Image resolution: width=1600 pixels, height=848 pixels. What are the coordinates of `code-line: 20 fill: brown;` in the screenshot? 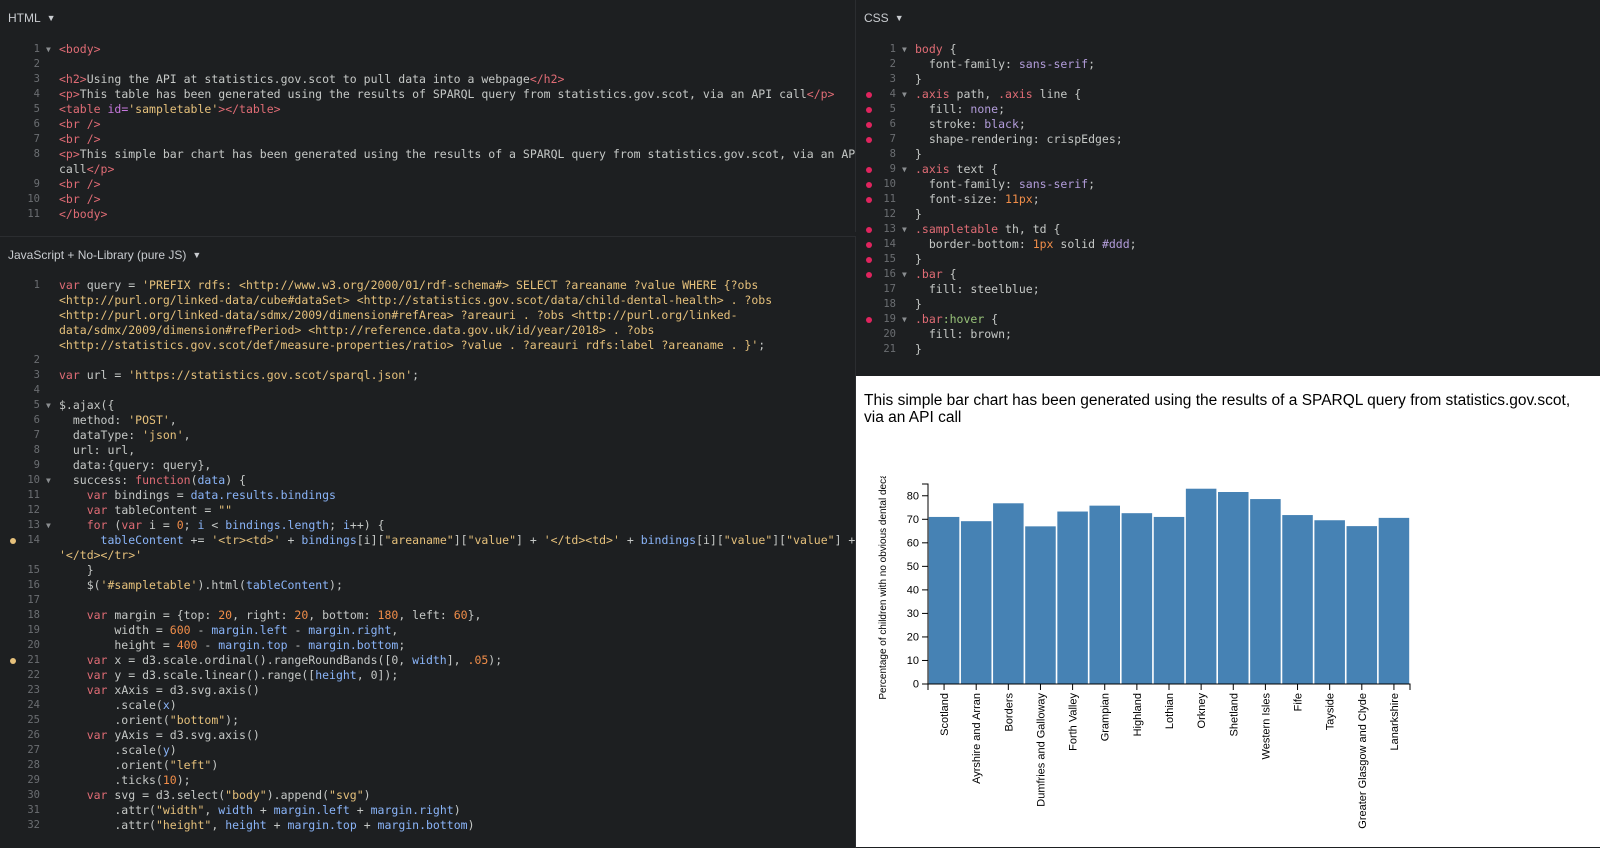 It's located at (1228, 334).